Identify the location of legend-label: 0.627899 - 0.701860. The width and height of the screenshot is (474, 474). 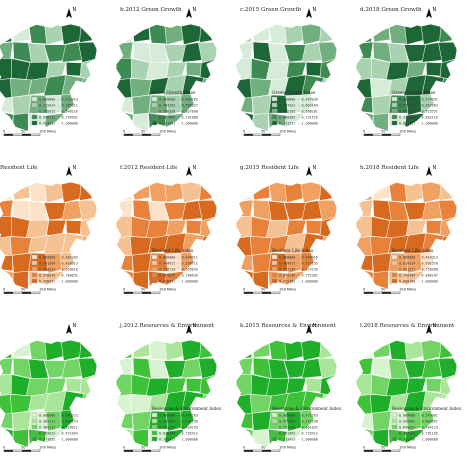
(178, 117).